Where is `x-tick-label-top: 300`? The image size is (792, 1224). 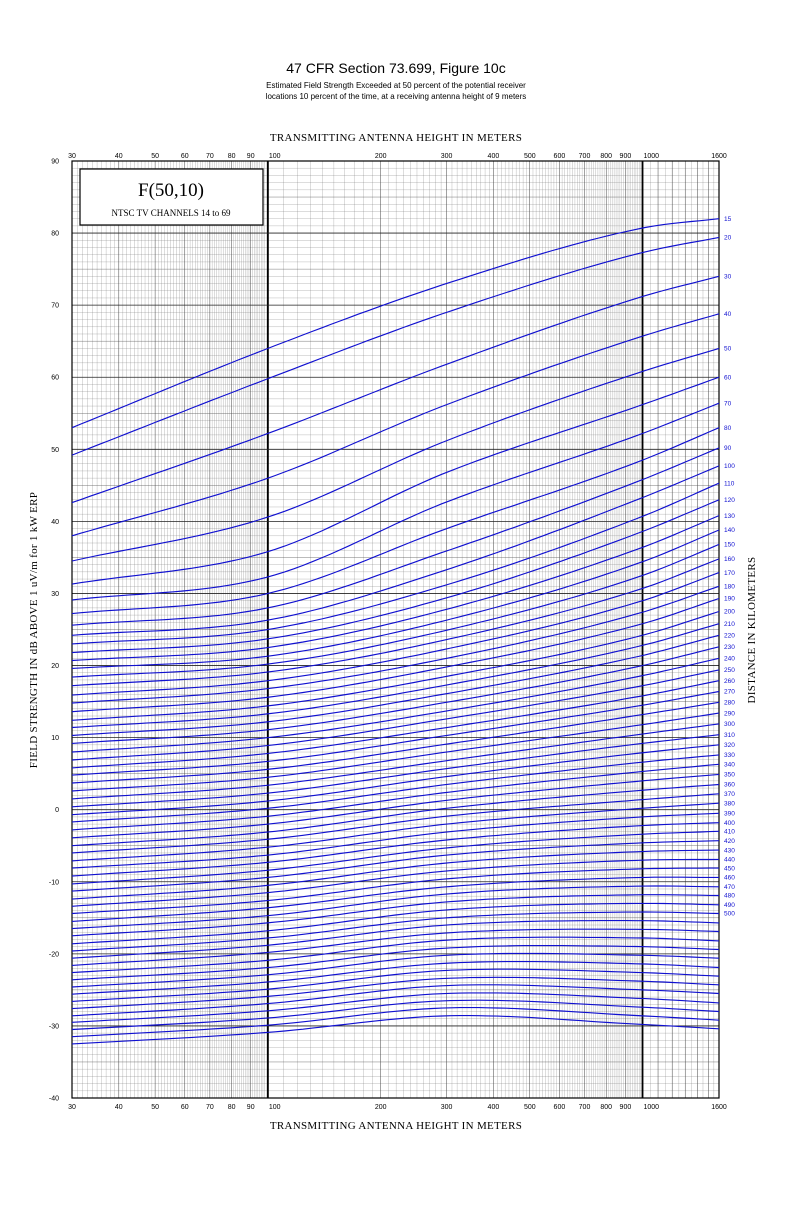
x-tick-label-top: 300 is located at coordinates (447, 156).